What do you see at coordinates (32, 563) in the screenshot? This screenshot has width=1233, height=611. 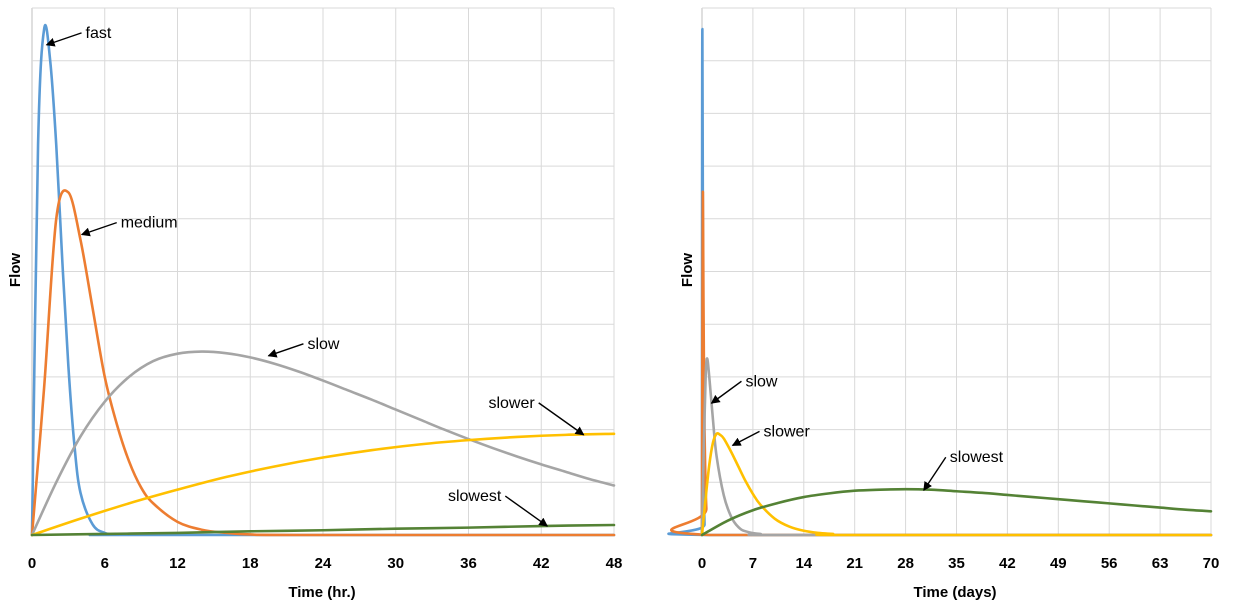 I see `left-chart-x-tick-label: 0` at bounding box center [32, 563].